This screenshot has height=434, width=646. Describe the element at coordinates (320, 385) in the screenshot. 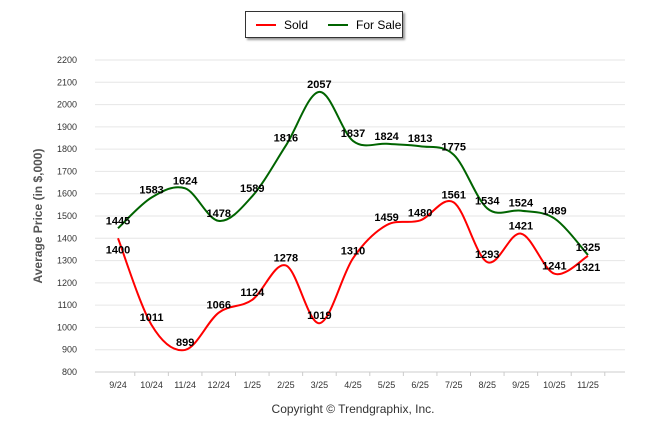

I see `x-tick-label: 3/25` at that location.